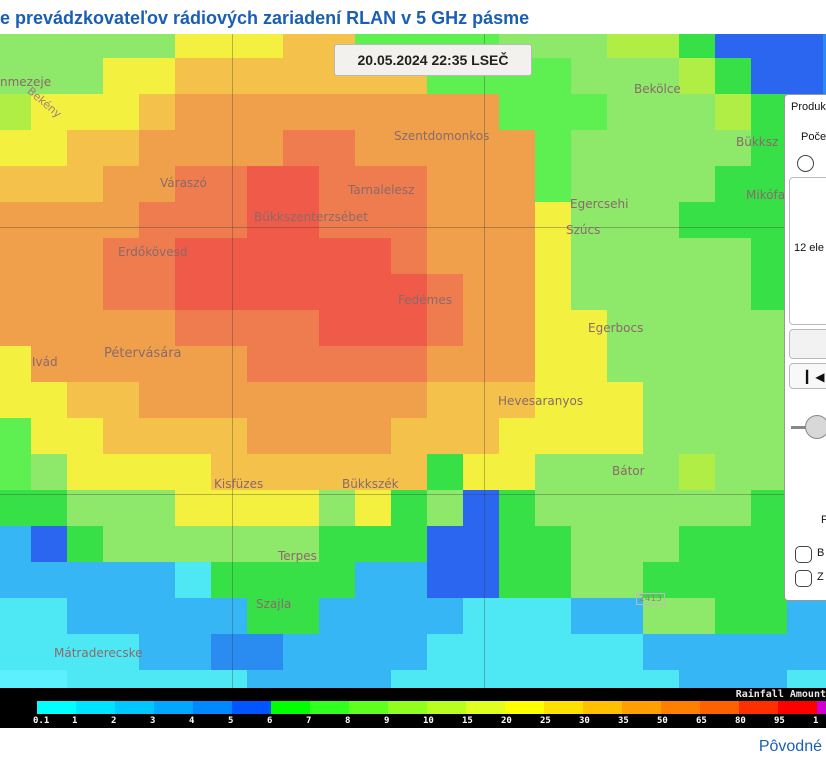 The width and height of the screenshot is (826, 768). Describe the element at coordinates (803, 554) in the screenshot. I see `option1-checkbox` at that location.